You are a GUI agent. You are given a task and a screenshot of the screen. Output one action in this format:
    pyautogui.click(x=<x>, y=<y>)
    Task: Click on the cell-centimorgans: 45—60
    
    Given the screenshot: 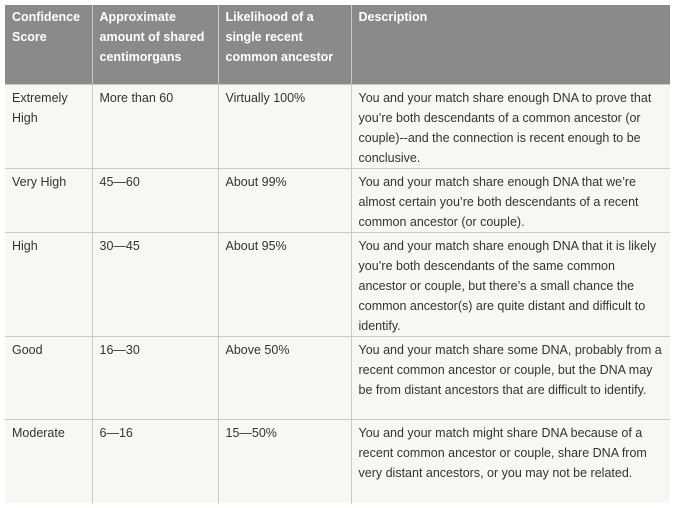 What is the action you would take?
    pyautogui.click(x=154, y=199)
    